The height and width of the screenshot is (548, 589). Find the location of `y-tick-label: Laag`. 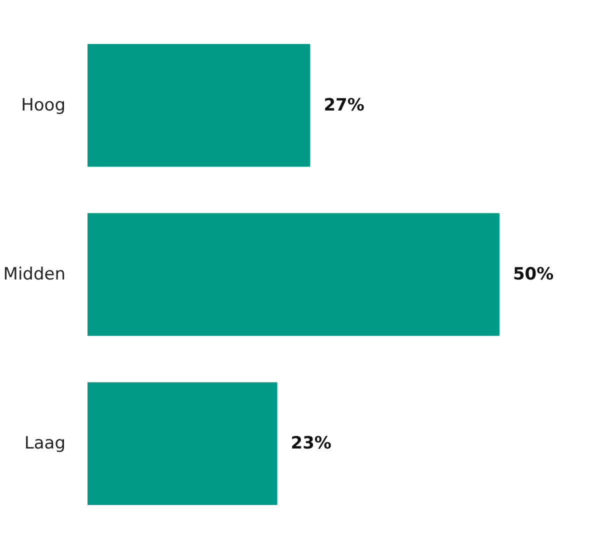

y-tick-label: Laag is located at coordinates (45, 444).